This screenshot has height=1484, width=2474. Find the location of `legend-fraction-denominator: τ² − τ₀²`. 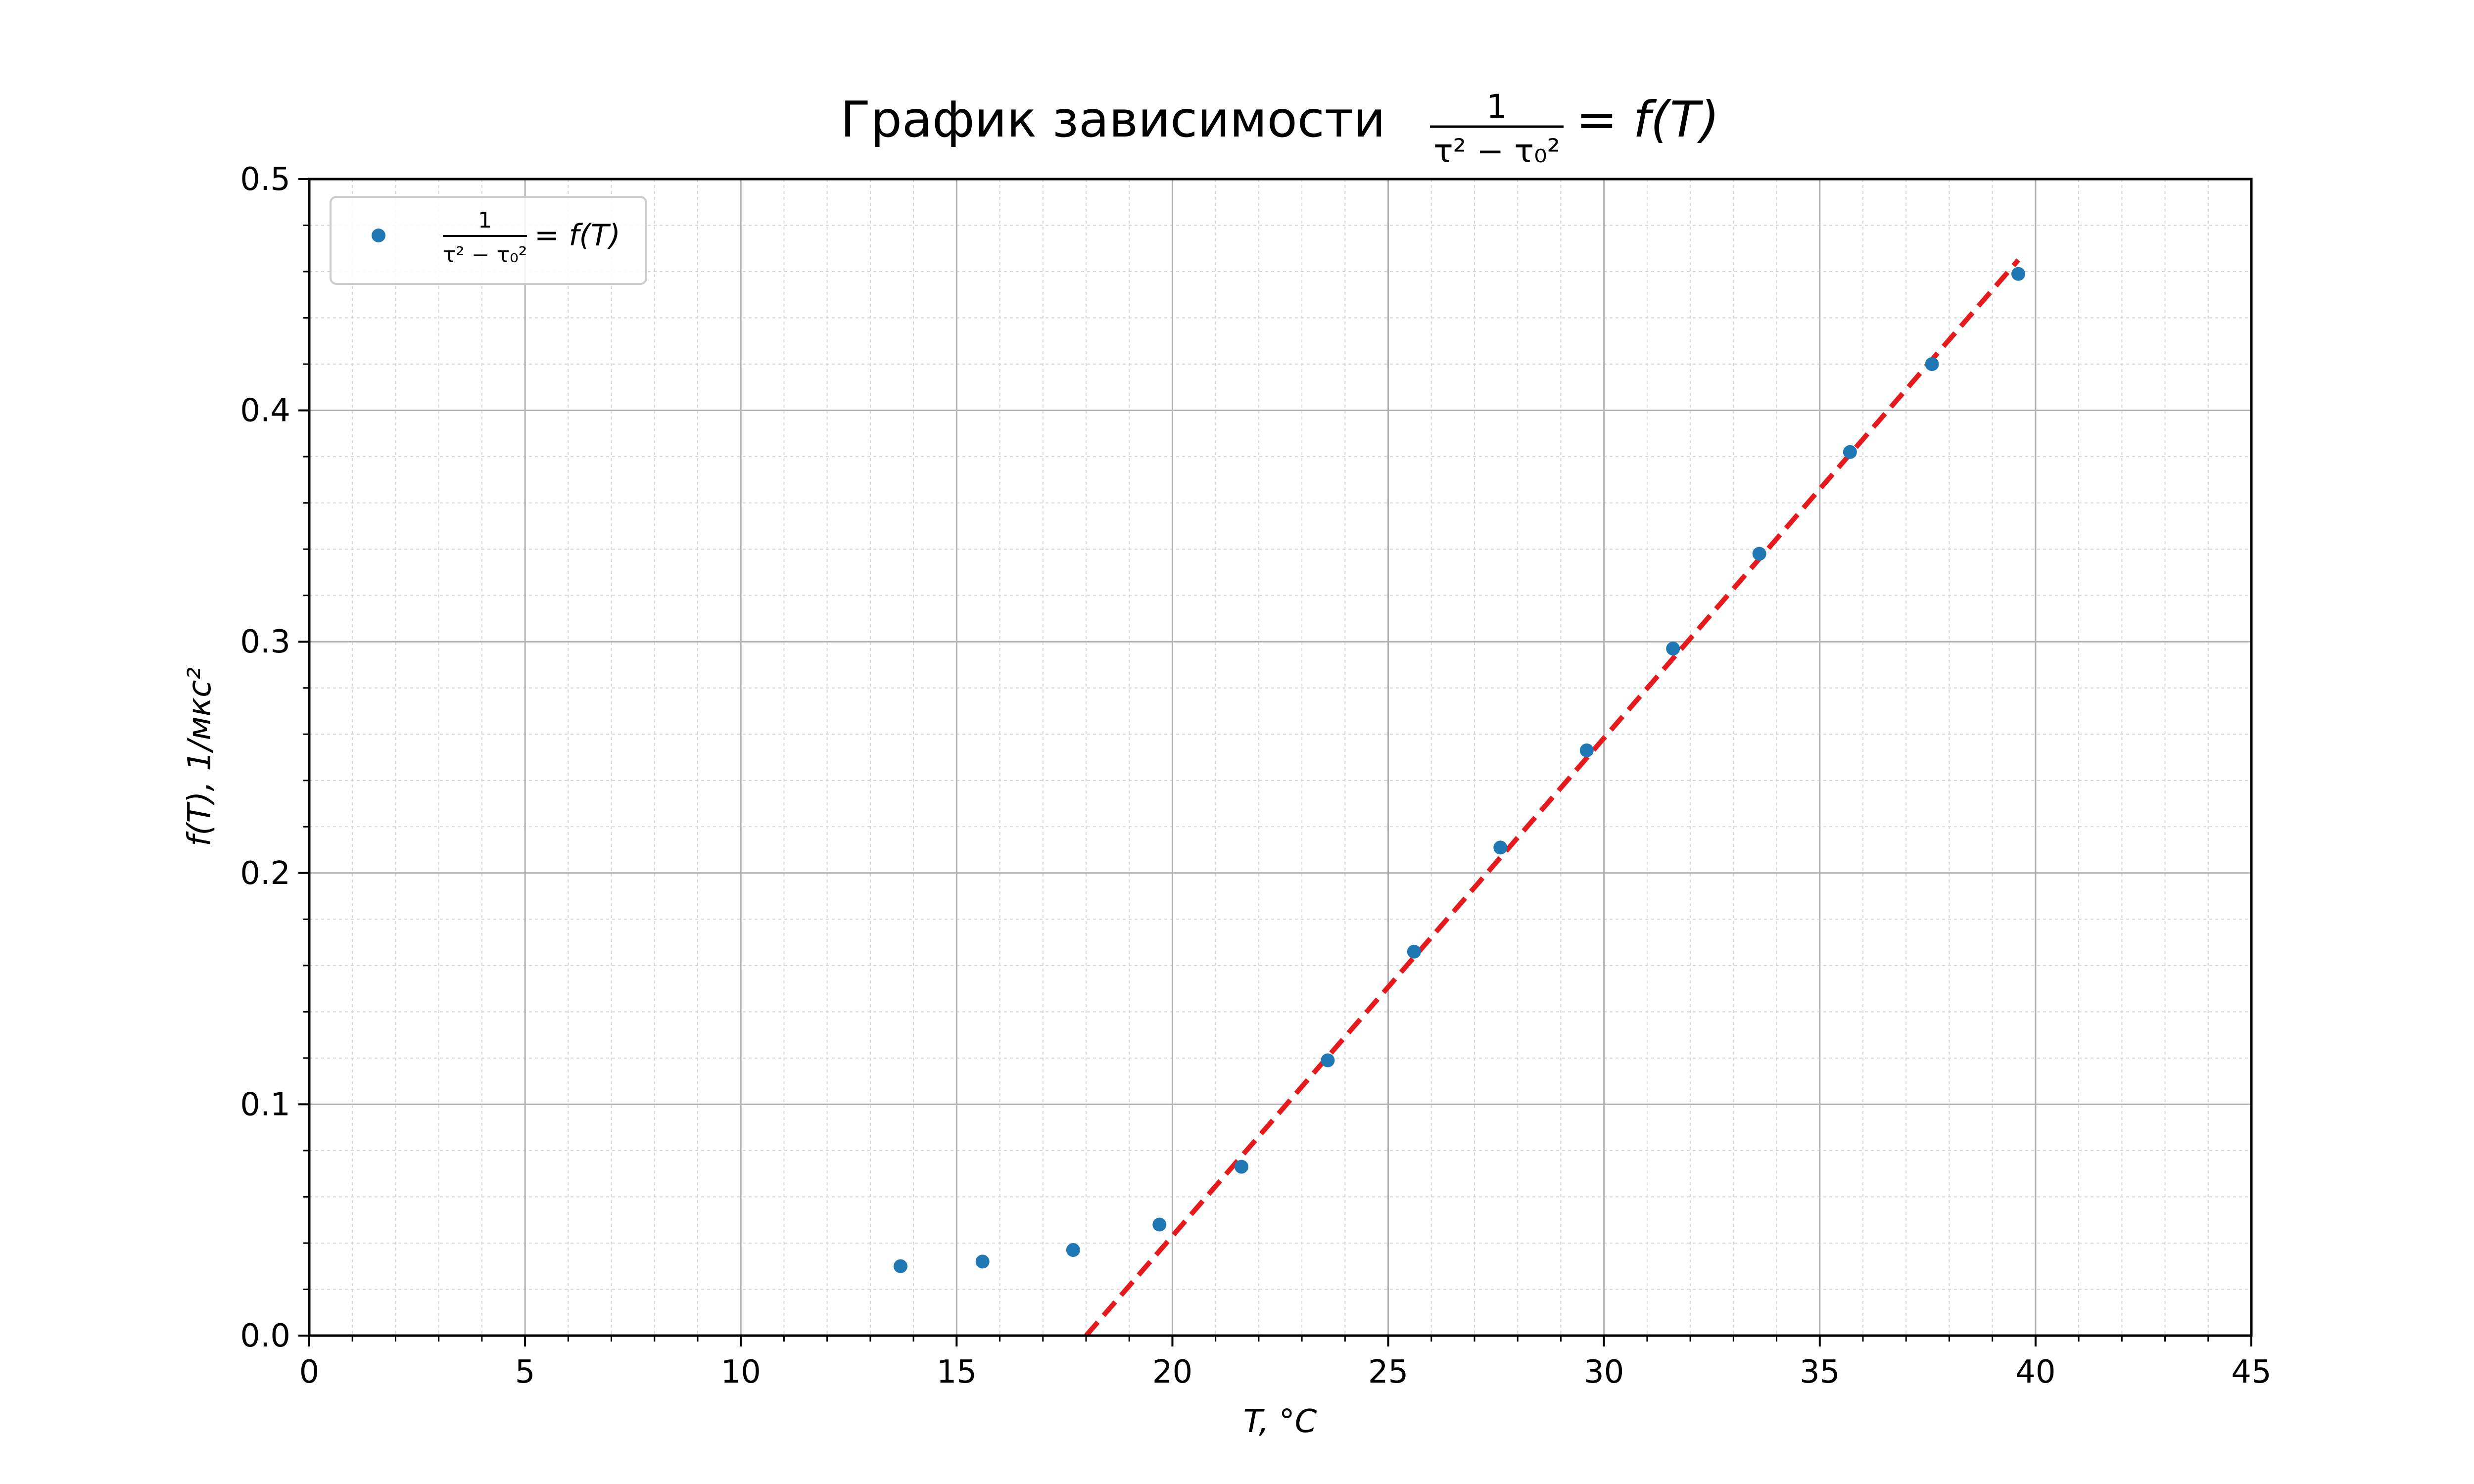

legend-fraction-denominator: τ² − τ₀² is located at coordinates (485, 255).